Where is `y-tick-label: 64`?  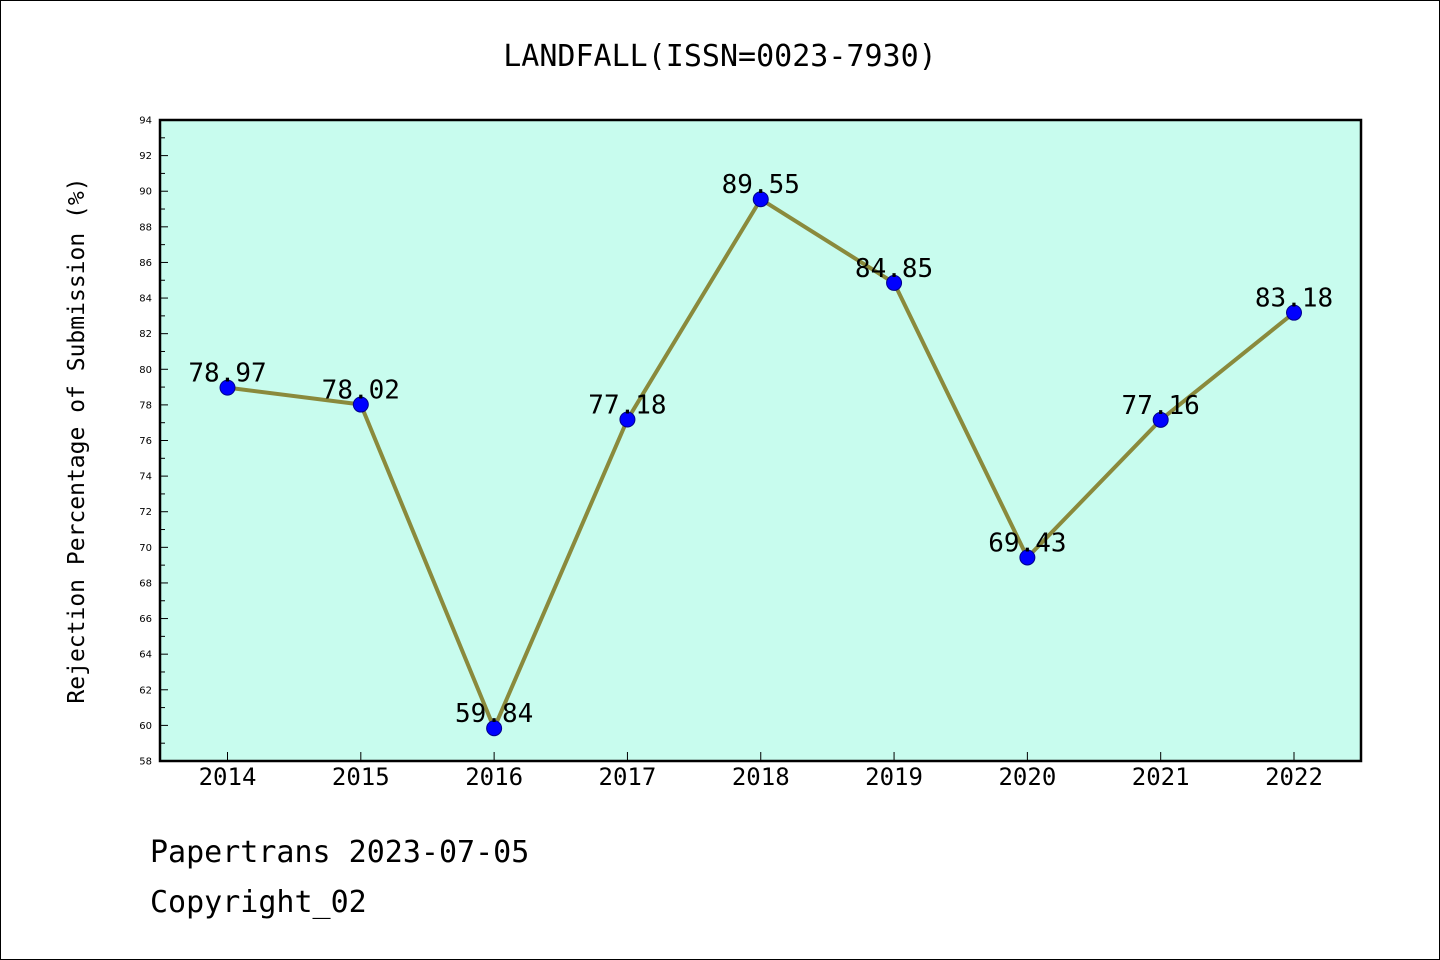
y-tick-label: 64 is located at coordinates (145, 655).